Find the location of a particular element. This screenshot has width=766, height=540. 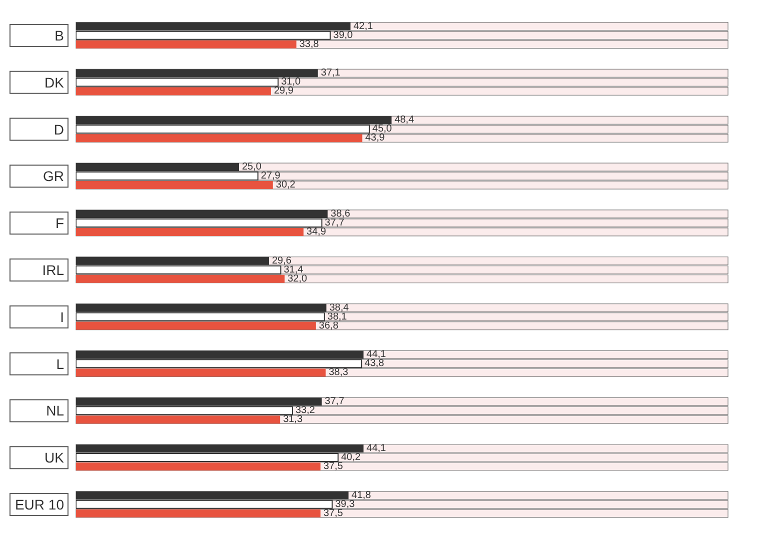

data-label: 43,8 is located at coordinates (374, 364).